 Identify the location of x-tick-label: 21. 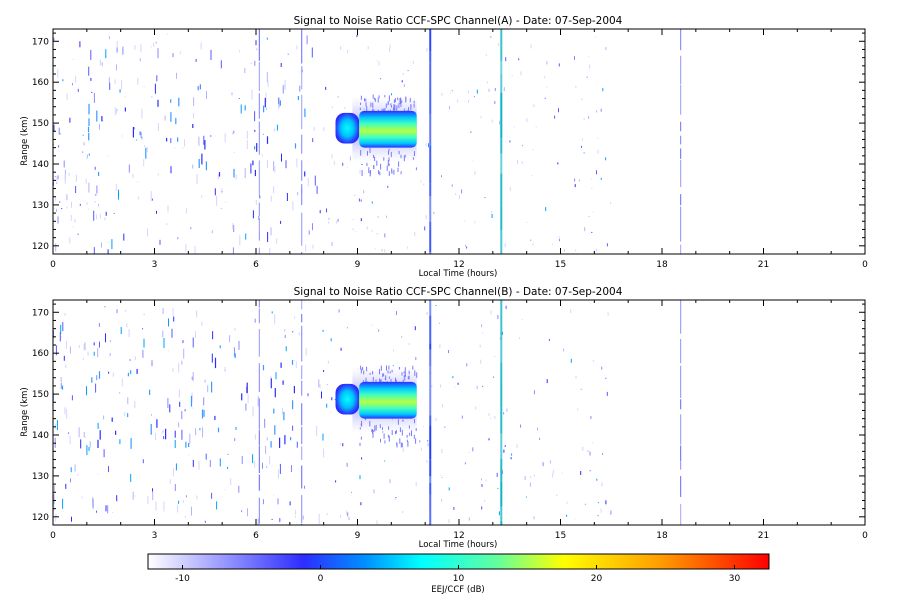
(763, 536).